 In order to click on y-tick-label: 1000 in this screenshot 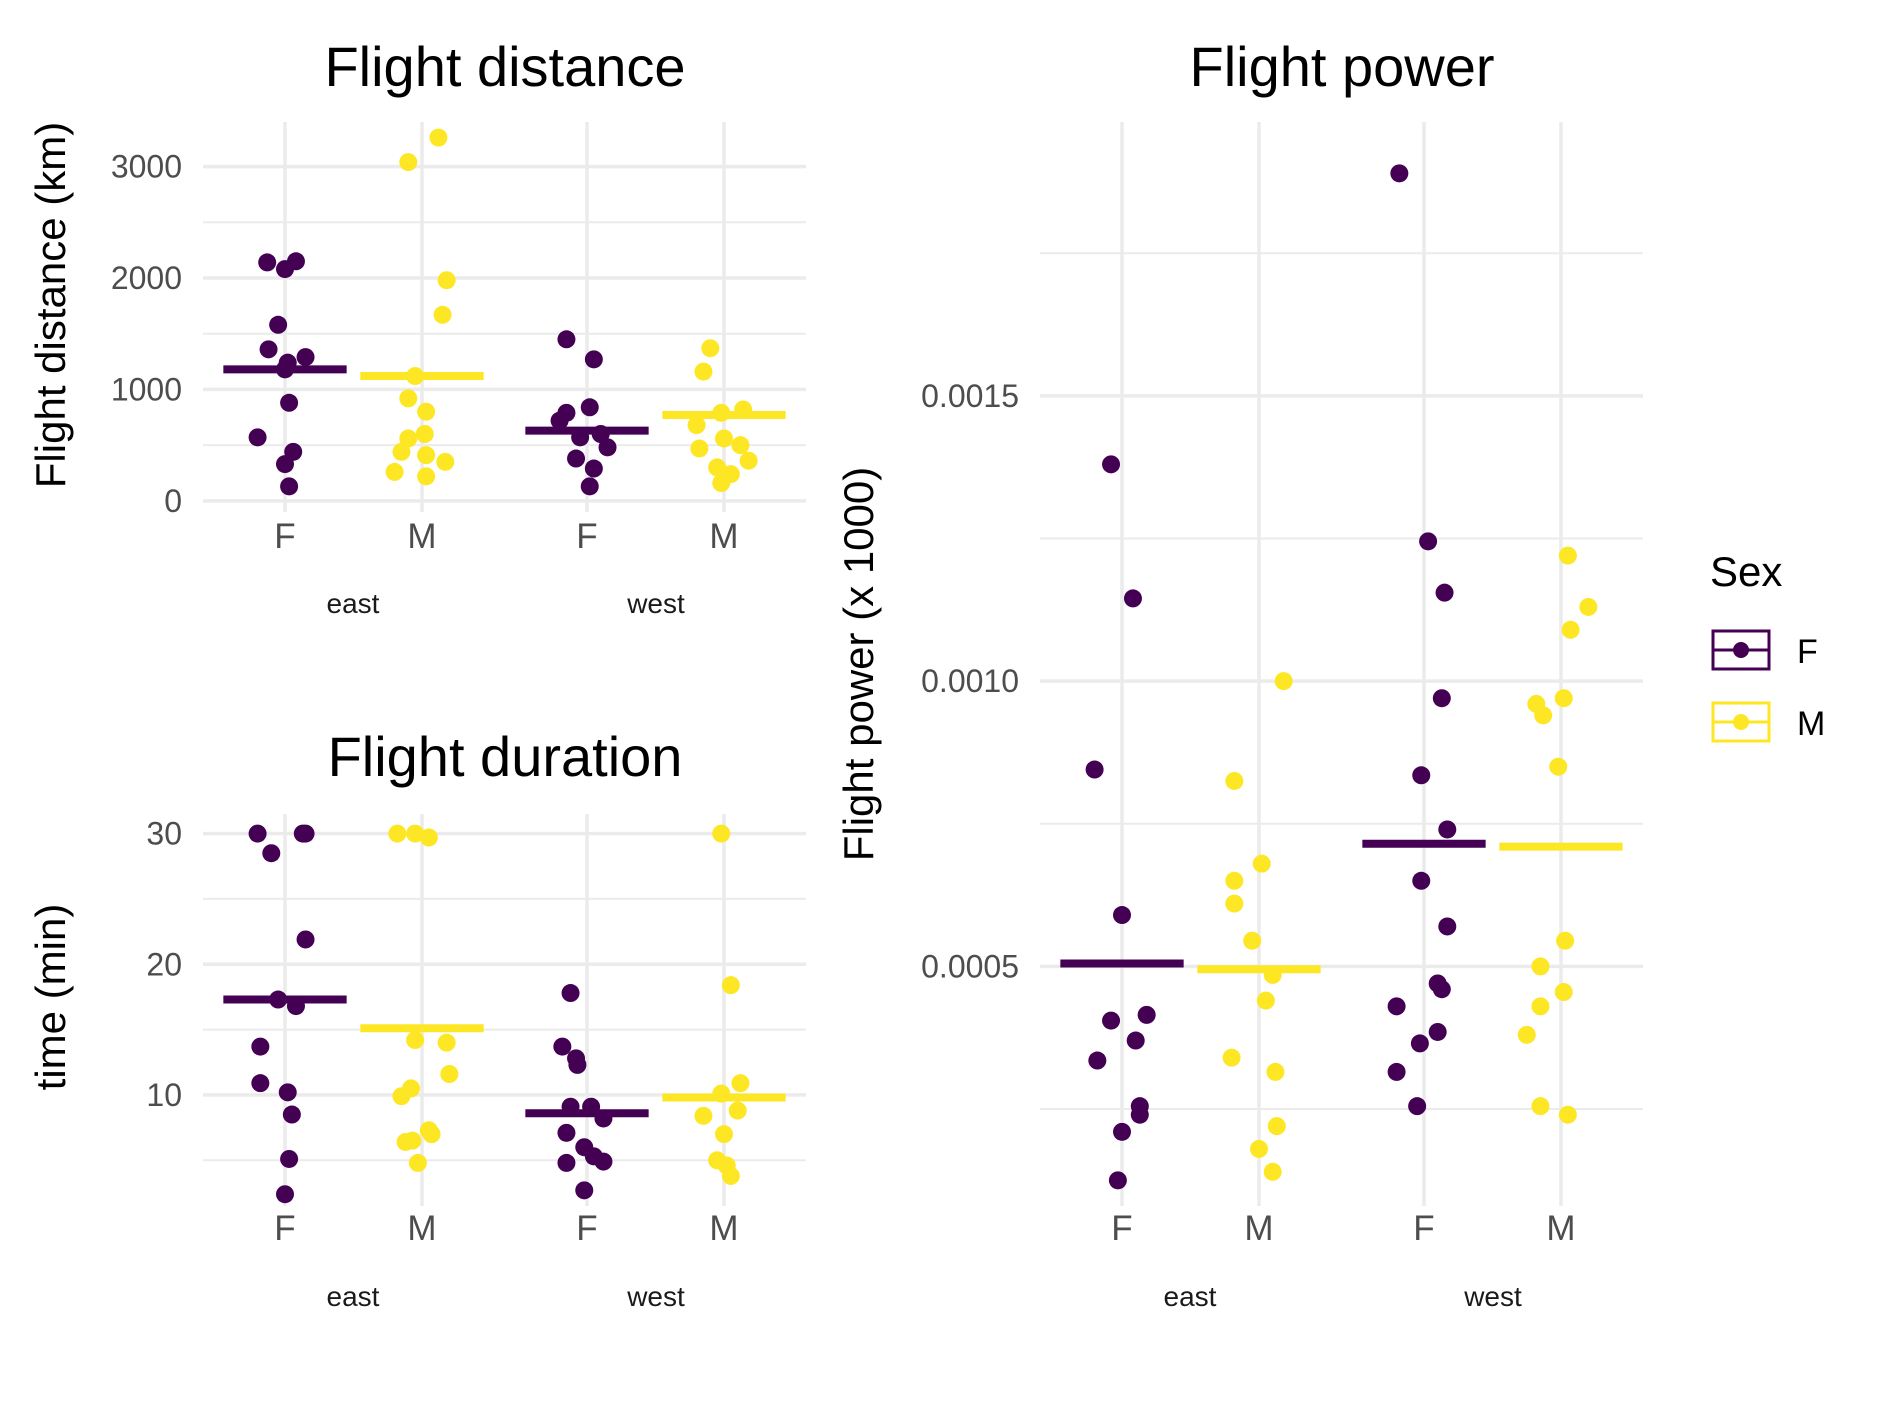, I will do `click(146, 389)`.